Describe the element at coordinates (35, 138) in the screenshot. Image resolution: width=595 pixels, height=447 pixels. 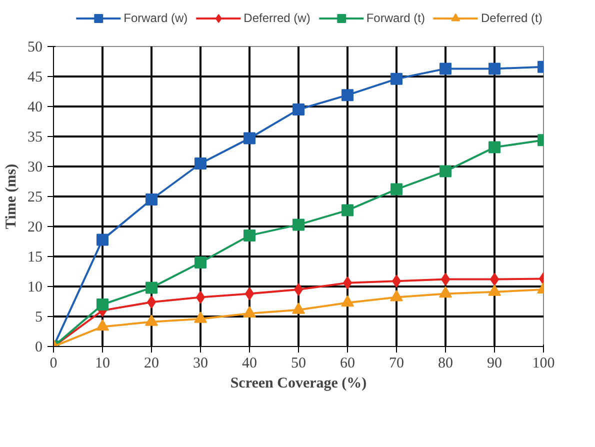
I see `y-tick-label: 35` at that location.